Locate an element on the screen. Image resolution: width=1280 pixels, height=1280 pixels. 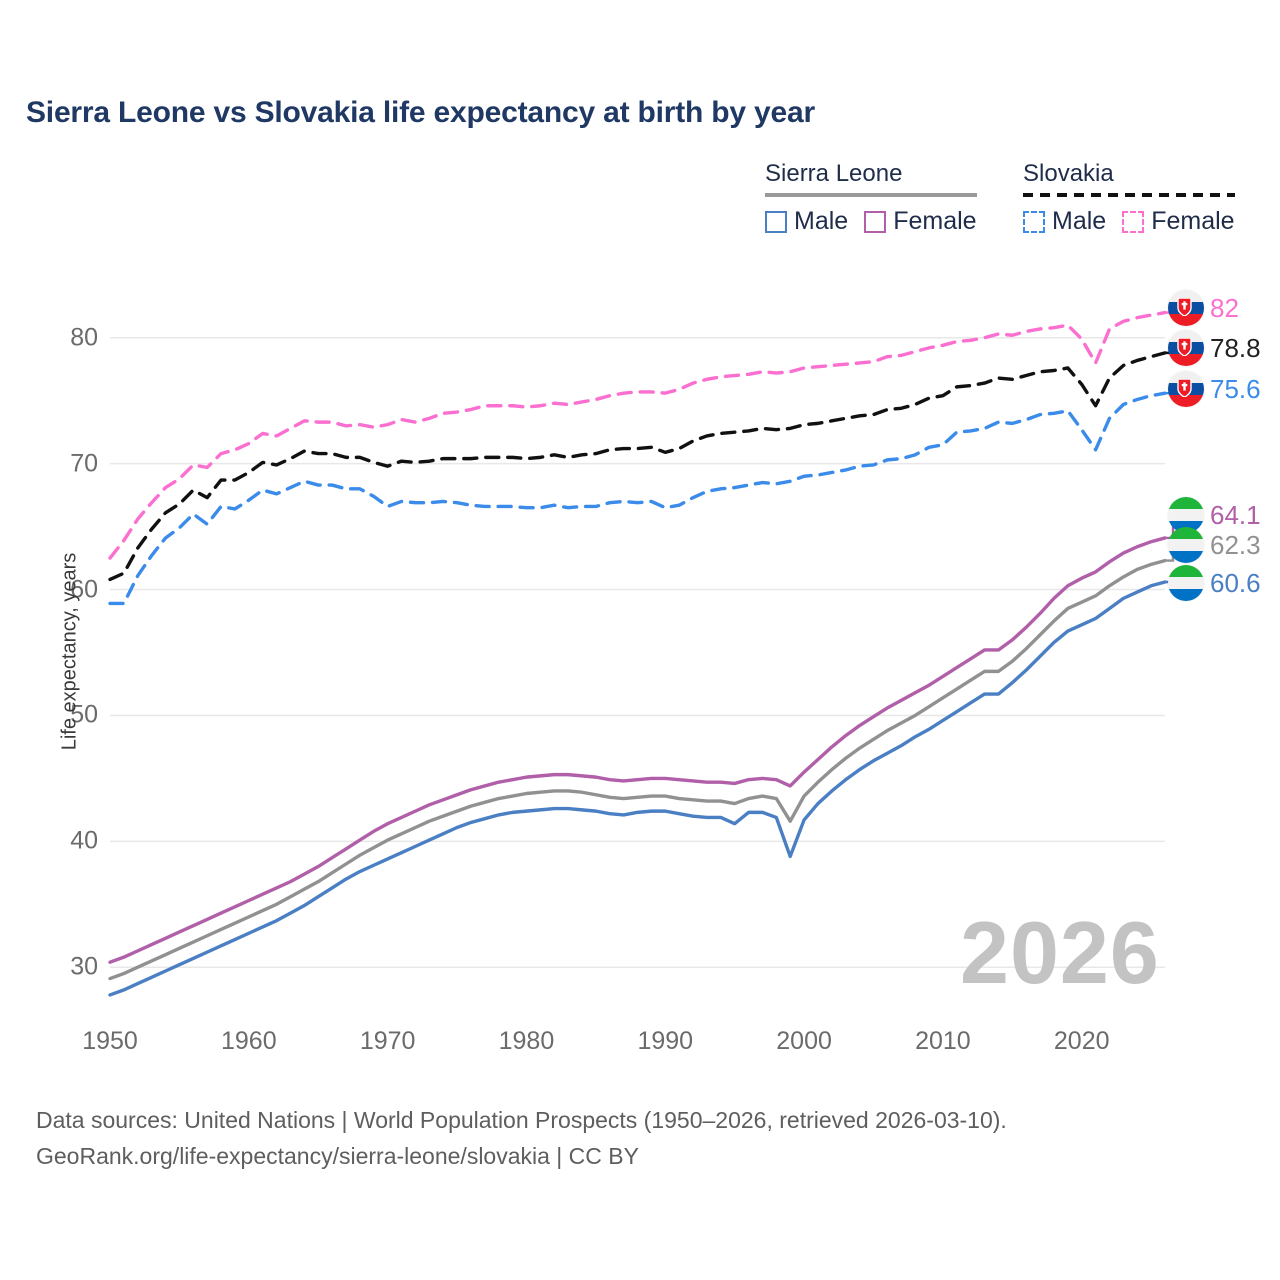
y-axis-label: Life expectancy, years is located at coordinates (69, 651).